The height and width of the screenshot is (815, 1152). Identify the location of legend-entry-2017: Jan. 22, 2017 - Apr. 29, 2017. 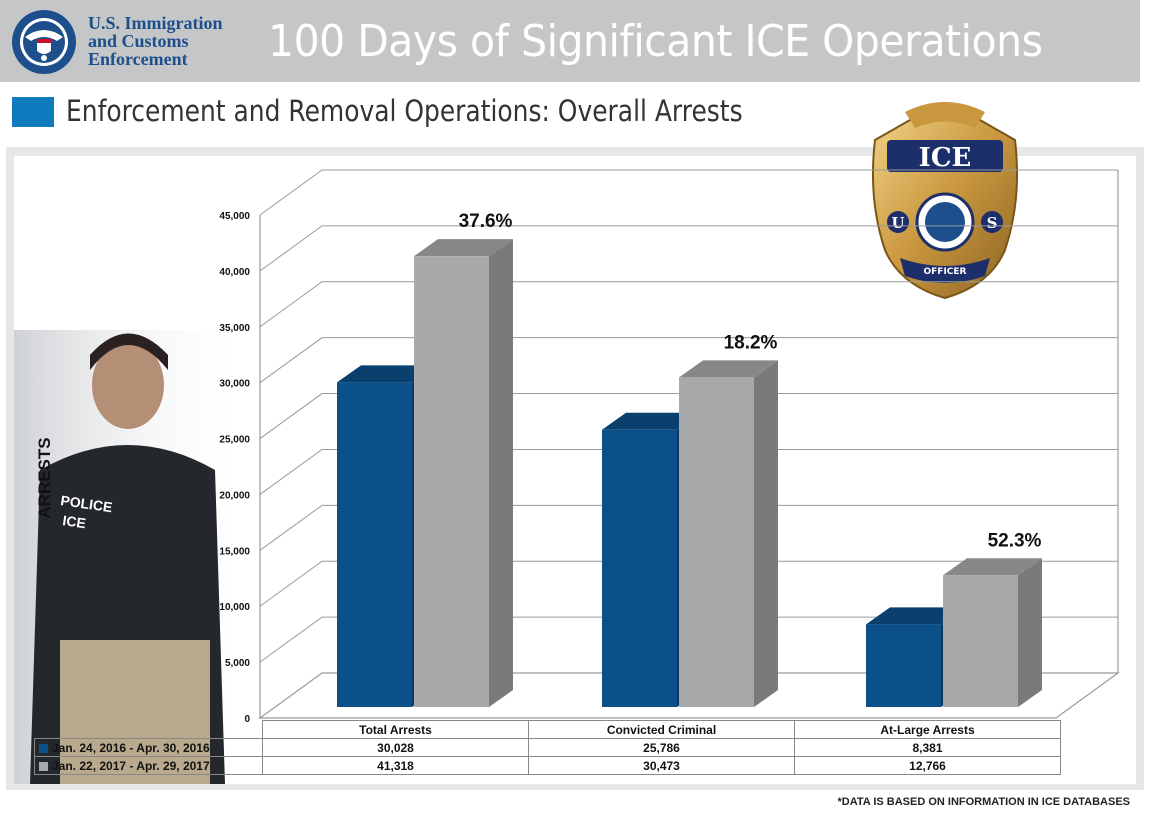
(148, 765).